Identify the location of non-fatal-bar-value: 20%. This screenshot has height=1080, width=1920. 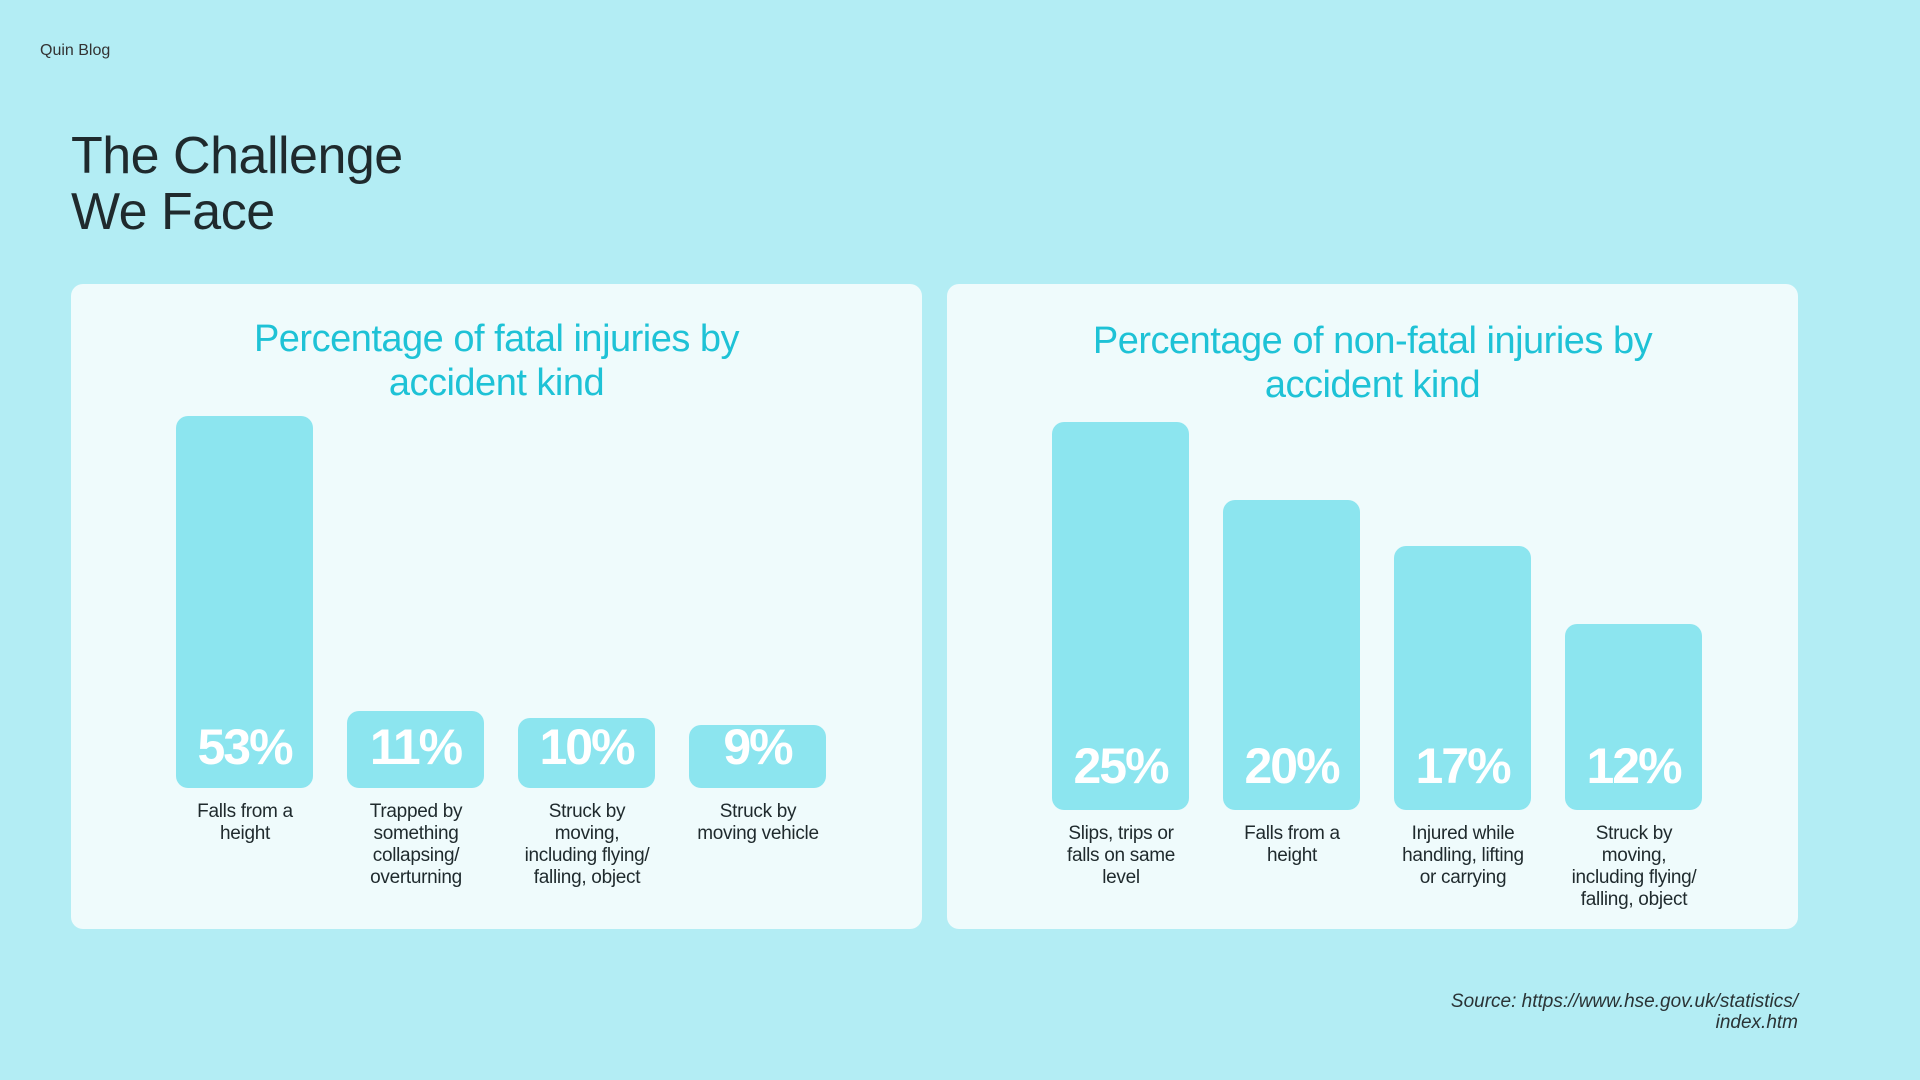
(1292, 766).